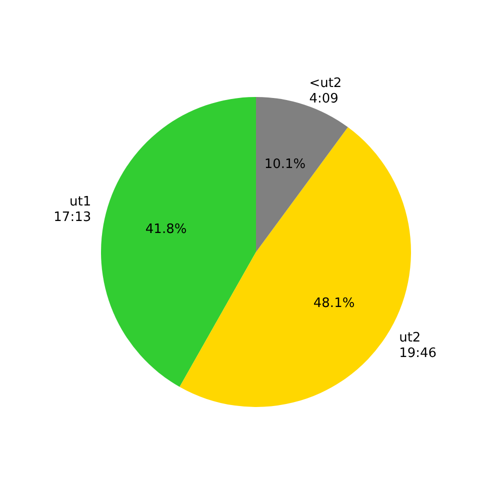 Image resolution: width=500 pixels, height=500 pixels. What do you see at coordinates (285, 164) in the screenshot?
I see `data-label: 10.1%` at bounding box center [285, 164].